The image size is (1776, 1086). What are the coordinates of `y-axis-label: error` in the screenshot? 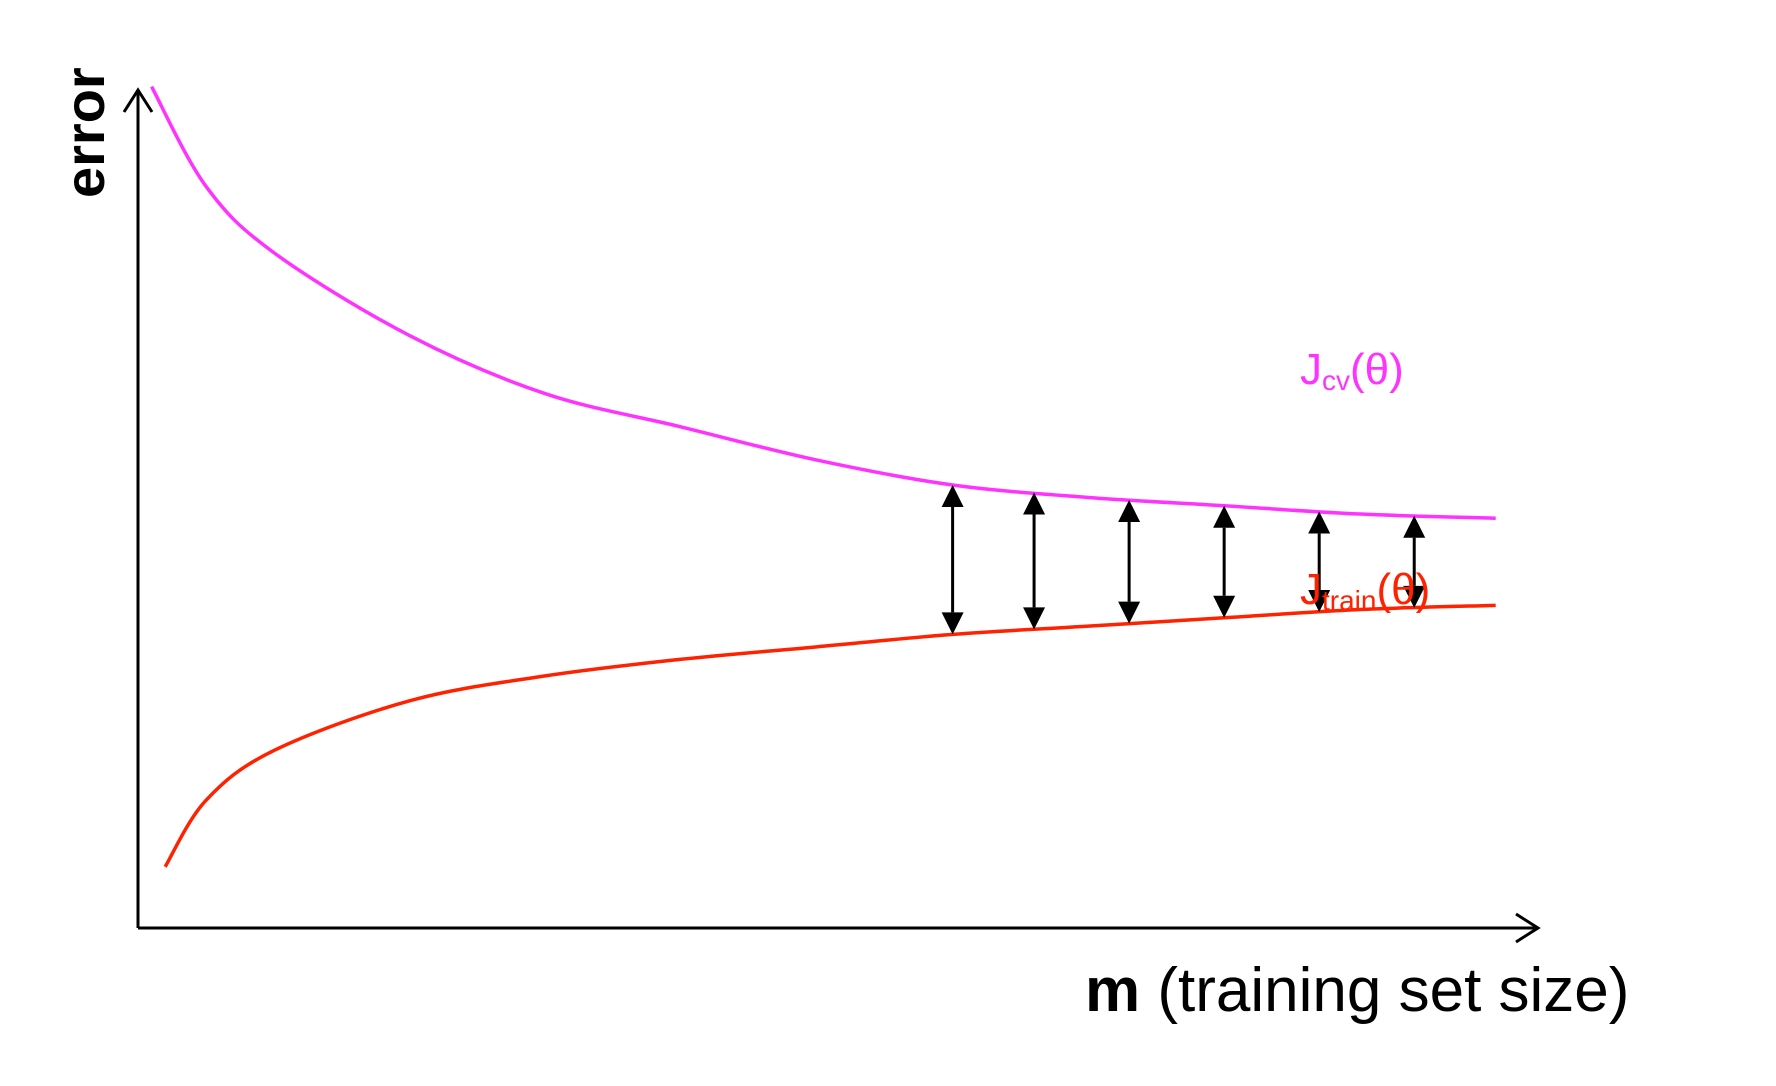 It's located at (84, 132).